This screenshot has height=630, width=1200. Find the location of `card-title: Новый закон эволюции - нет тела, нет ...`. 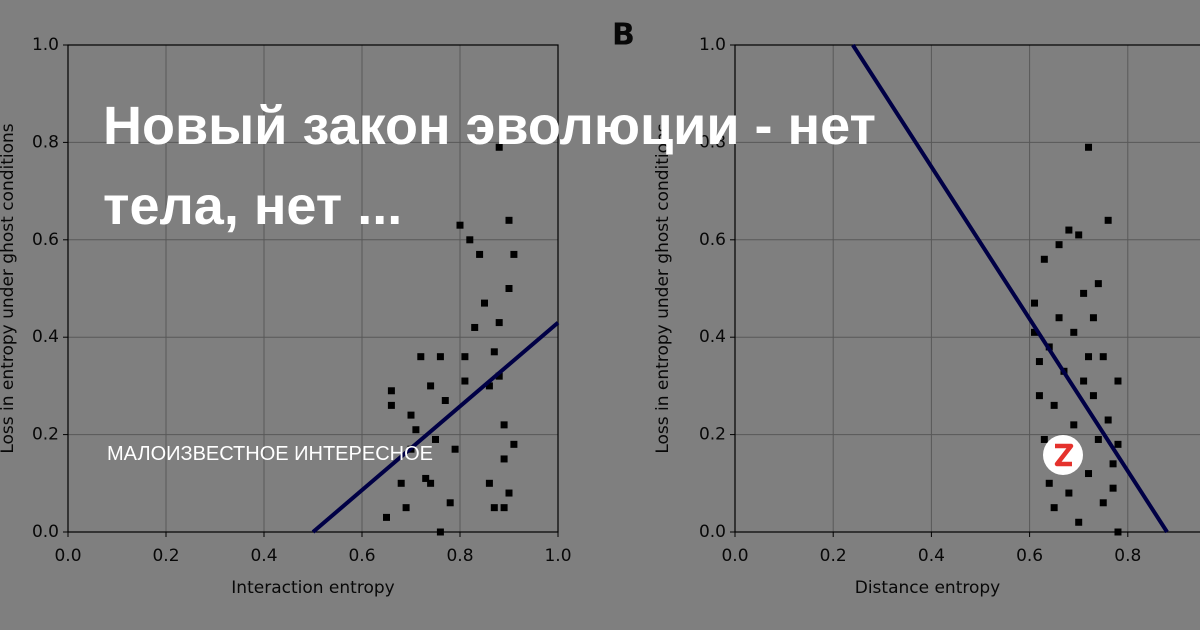

card-title: Новый закон эволюции - нет тела, нет ... is located at coordinates (489, 166).